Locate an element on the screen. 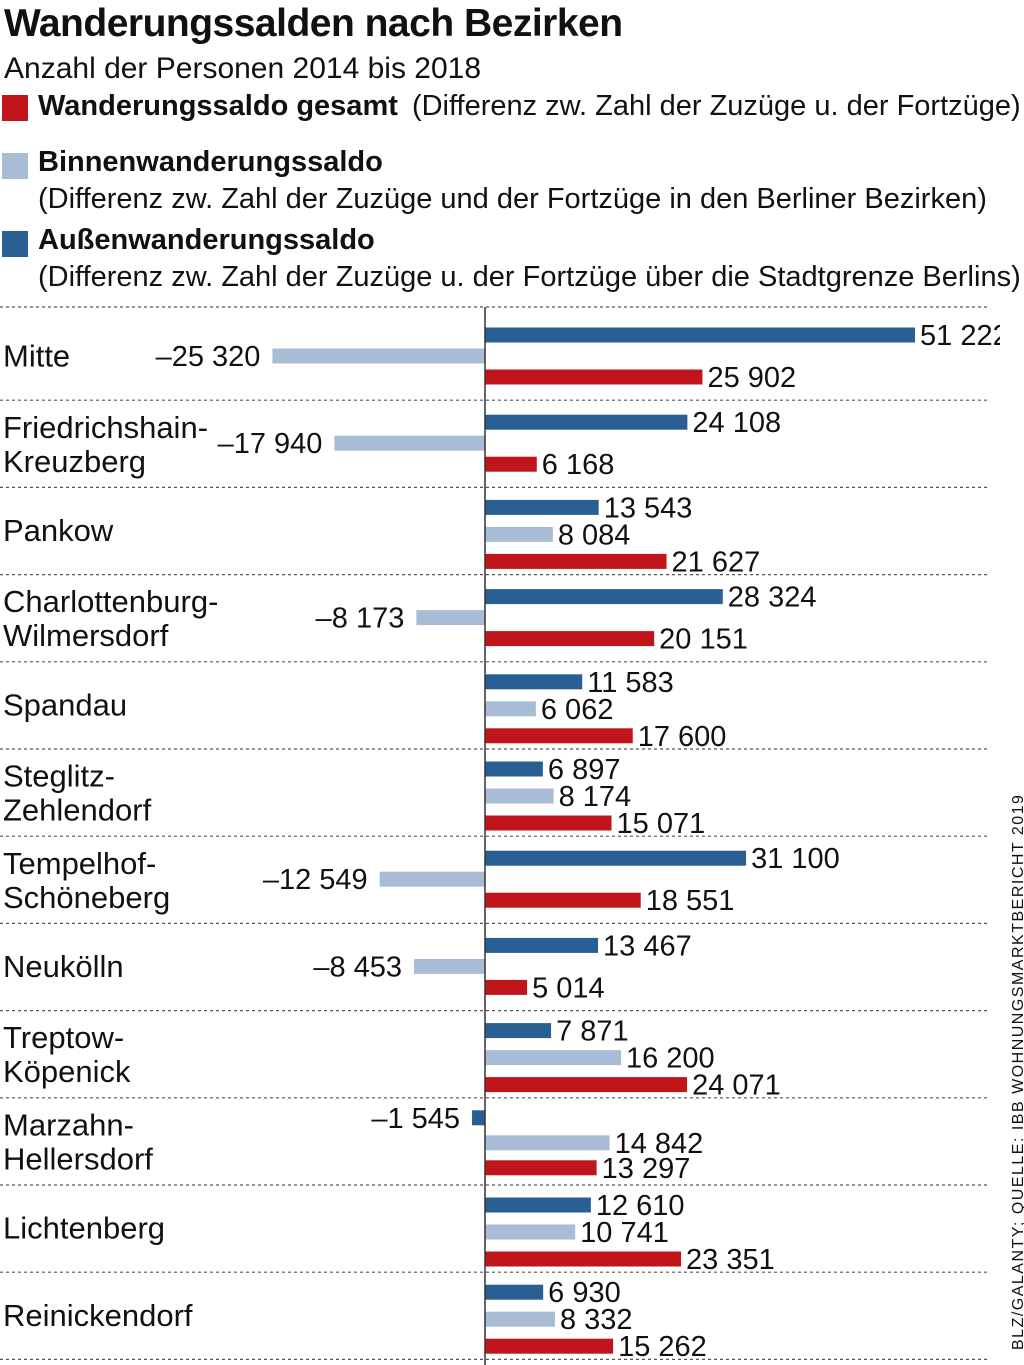 Image resolution: width=1024 pixels, height=1365 pixels. data-label: 12 610 is located at coordinates (640, 1206).